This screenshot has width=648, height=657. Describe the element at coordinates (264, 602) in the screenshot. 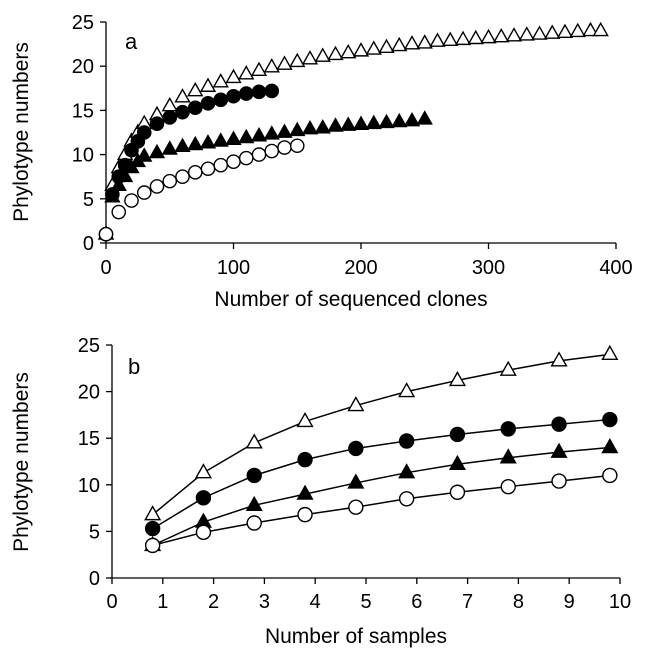

I see `x-tick-label: 3` at that location.